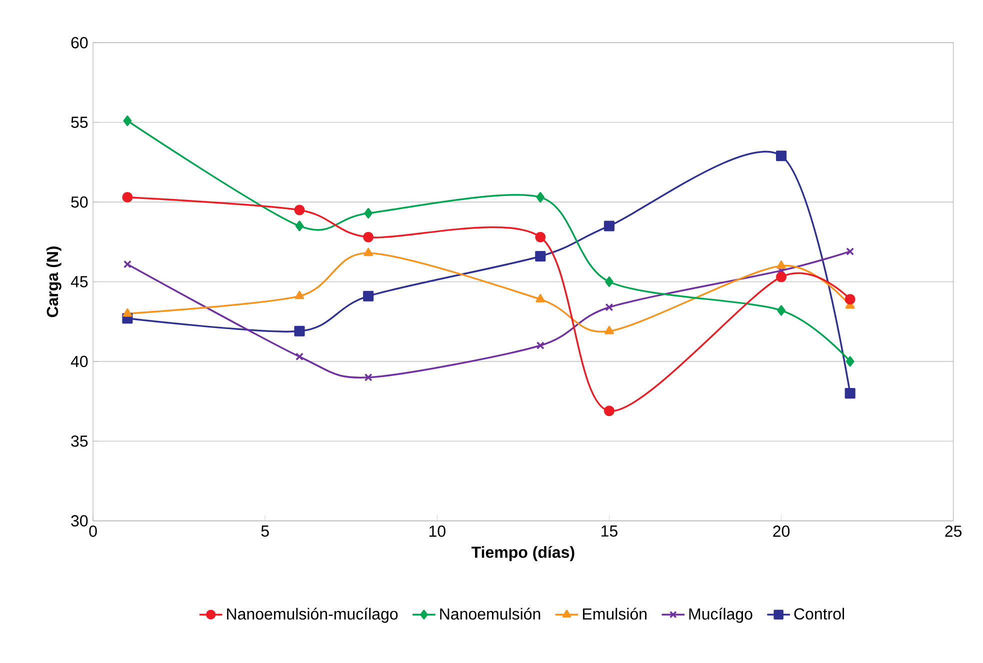 This screenshot has height=663, width=983. I want to click on x-tick-label: 0, so click(93, 531).